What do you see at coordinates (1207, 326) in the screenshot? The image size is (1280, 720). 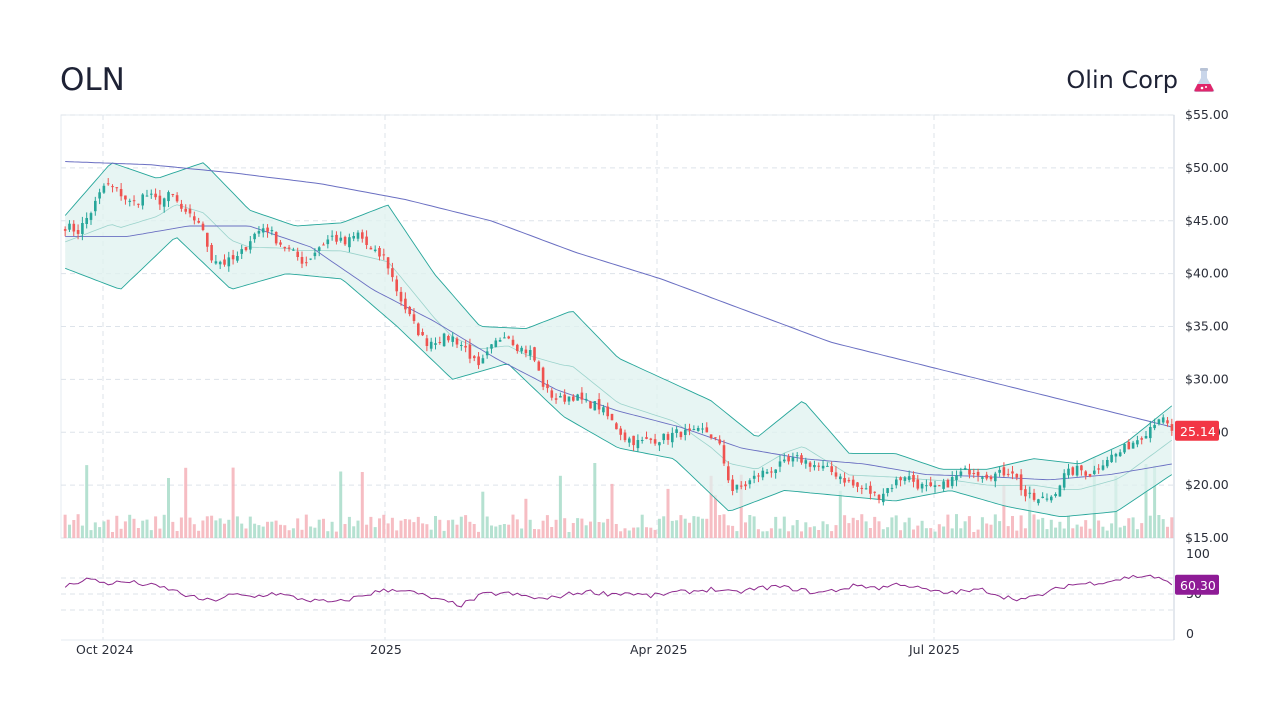 I see `y-tick-label: $35.00` at bounding box center [1207, 326].